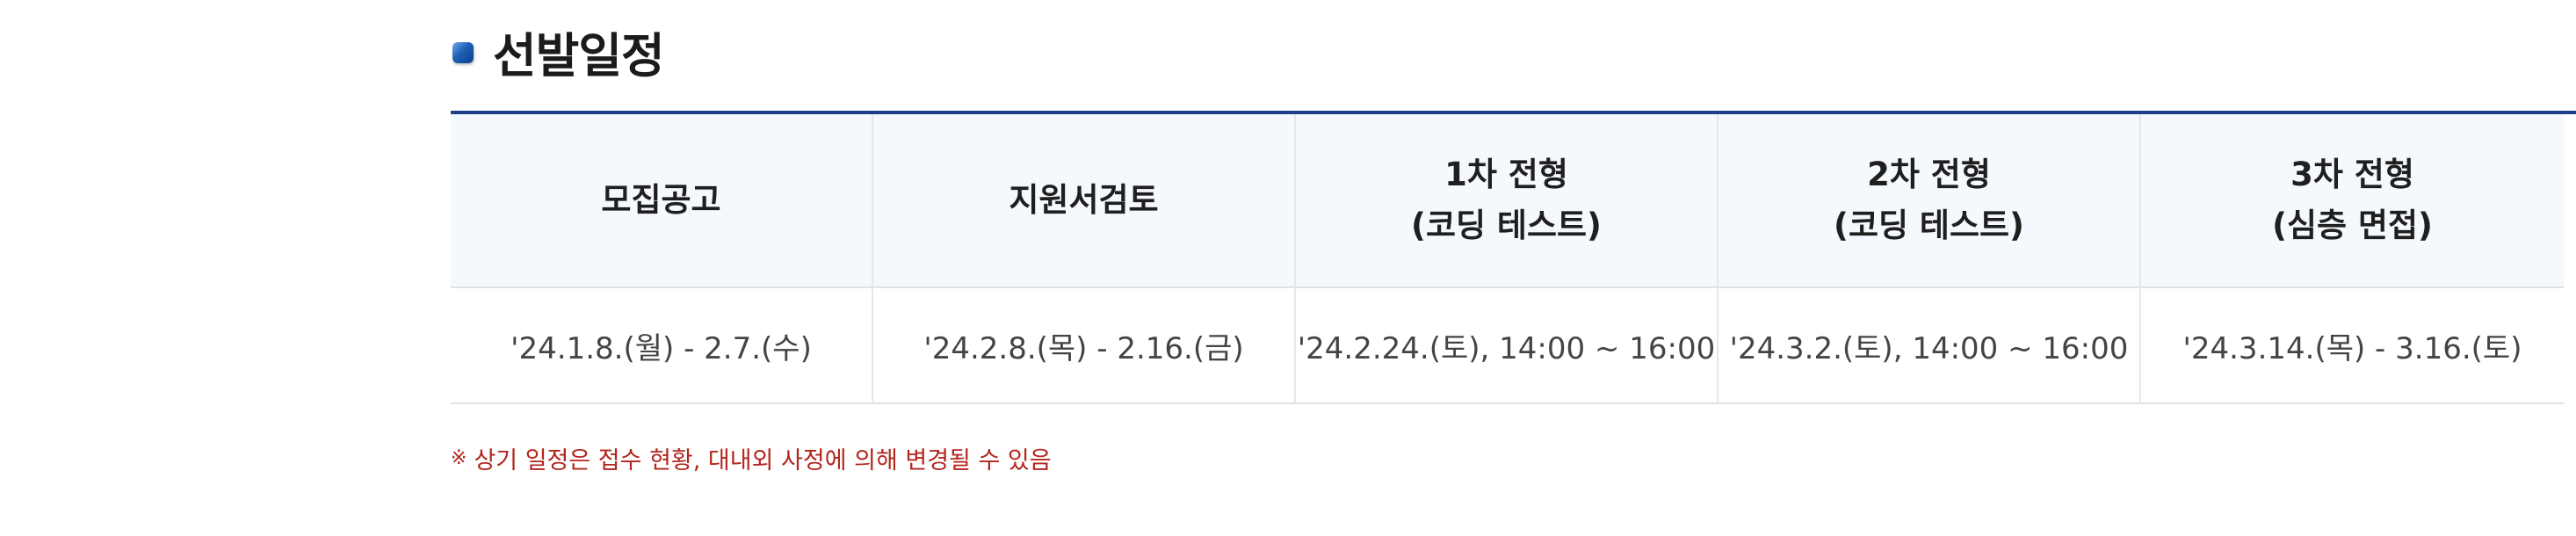 This screenshot has height=536, width=2576. Describe the element at coordinates (2352, 346) in the screenshot. I see `date-cell-stage-3: '24.3.14.(목) - 3.16.(토)` at that location.